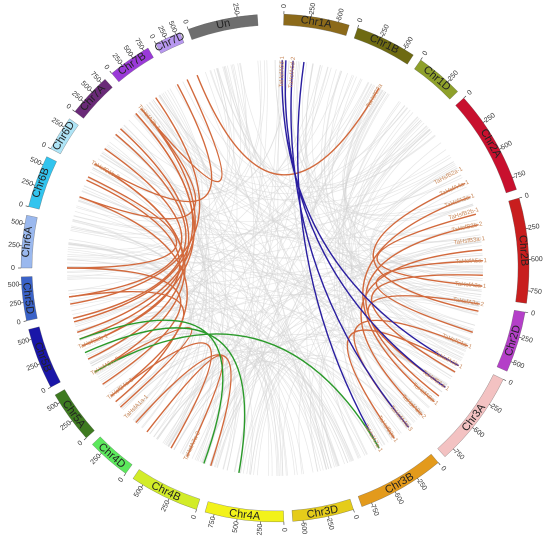 Image resolution: width=550 pixels, height=543 pixels. What do you see at coordinates (470, 415) in the screenshot?
I see `chromosome-block-chr3a` at bounding box center [470, 415].